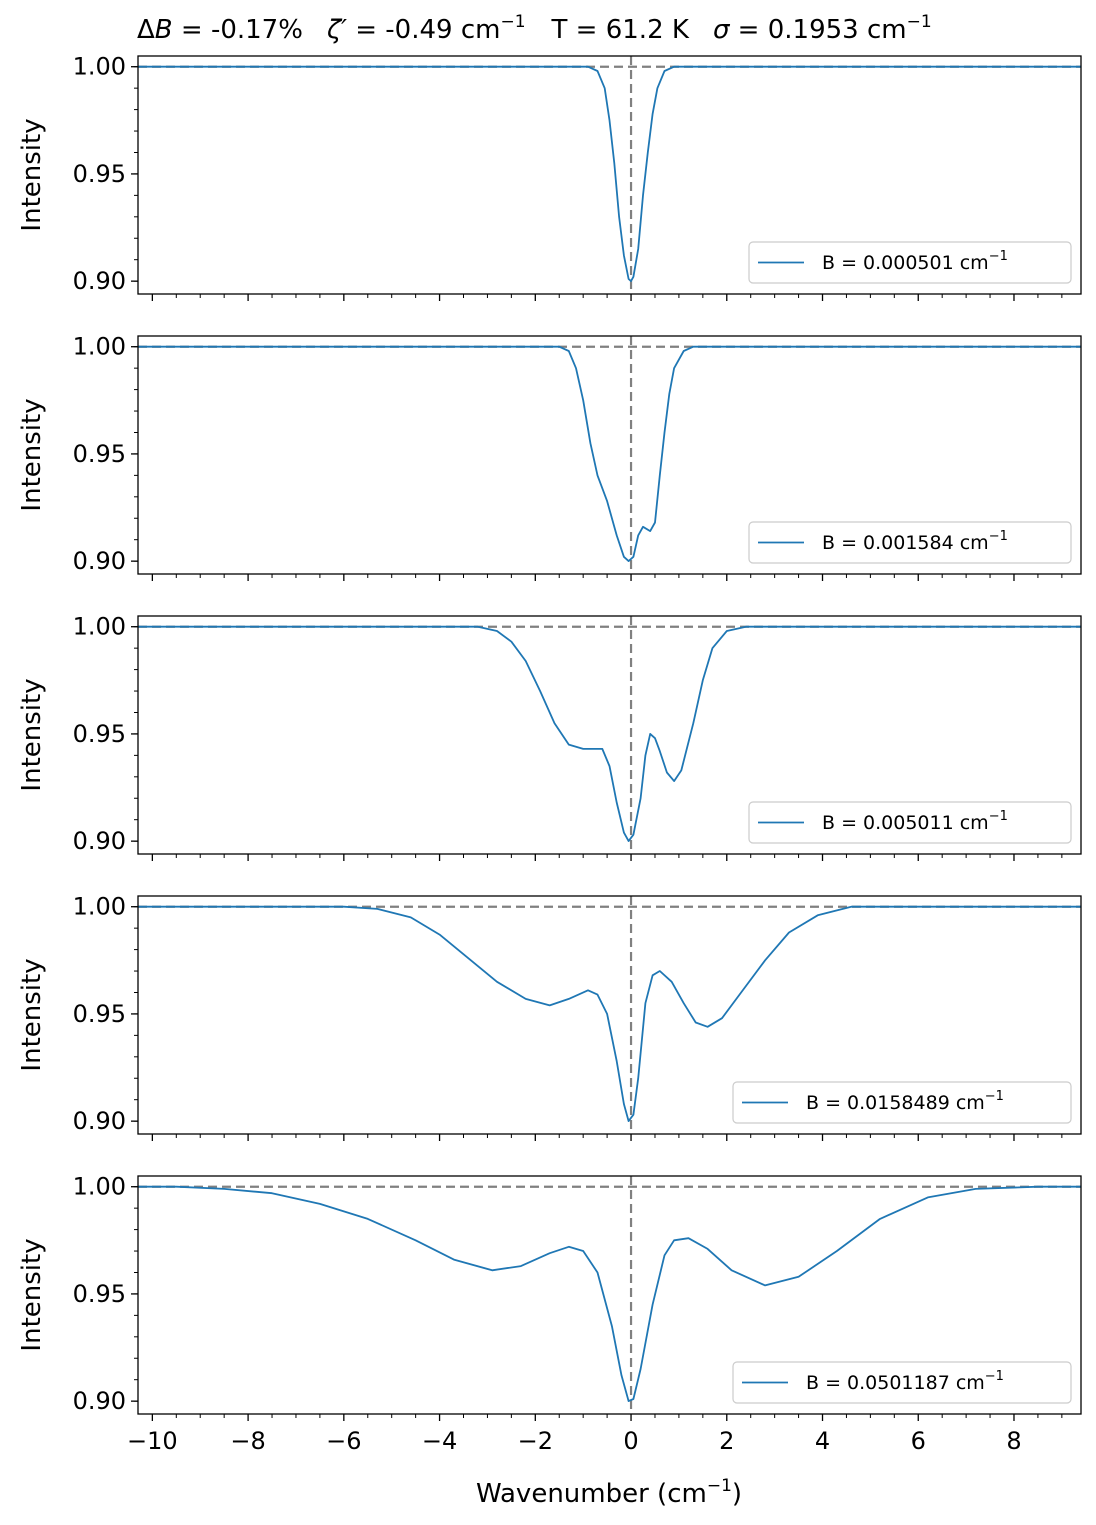 Image resolution: width=1096 pixels, height=1525 pixels. I want to click on legend-label: B = 0.0158489 cm−1, so click(905, 1101).